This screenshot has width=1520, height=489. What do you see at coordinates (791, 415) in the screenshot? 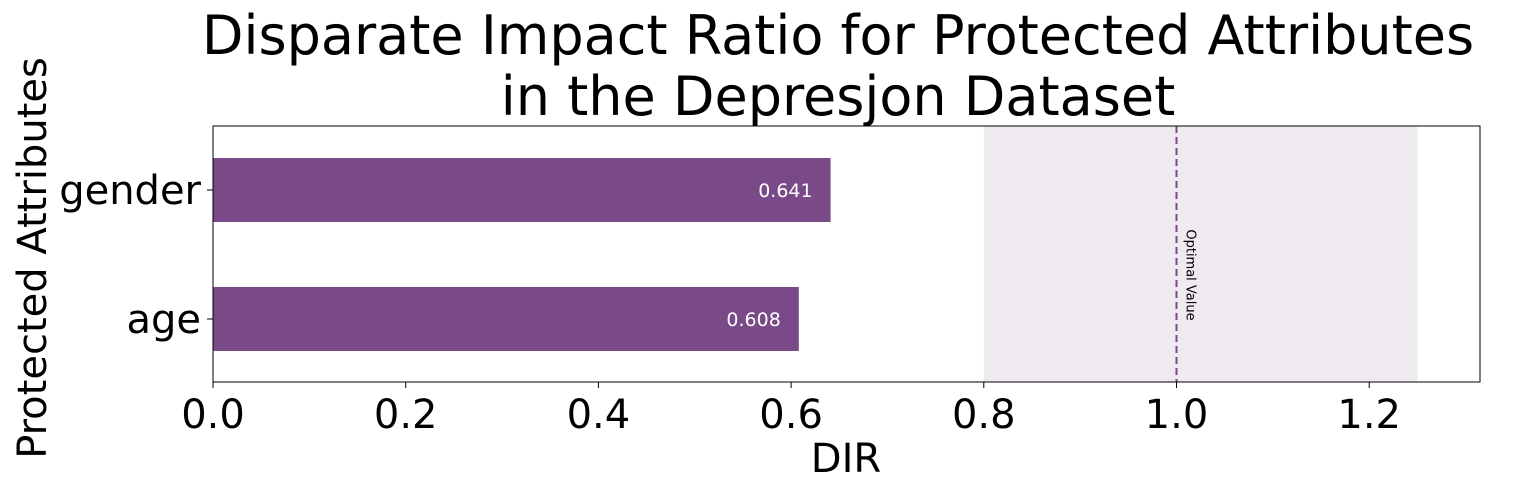
I see `x-tick-label: 0.6` at bounding box center [791, 415].